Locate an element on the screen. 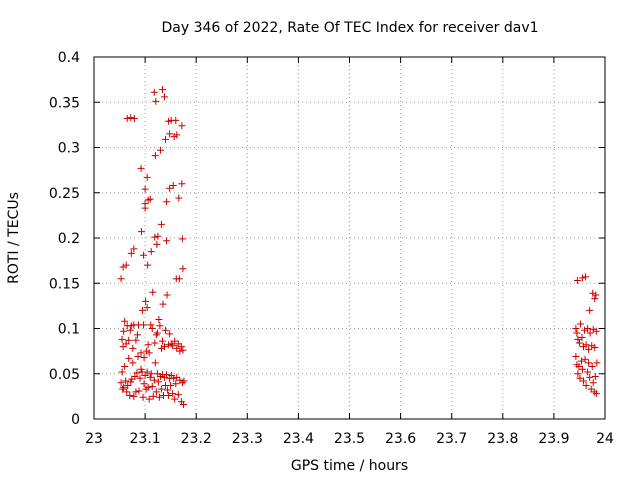 The image size is (640, 480). y-tick-label: 0.1 is located at coordinates (69, 330).